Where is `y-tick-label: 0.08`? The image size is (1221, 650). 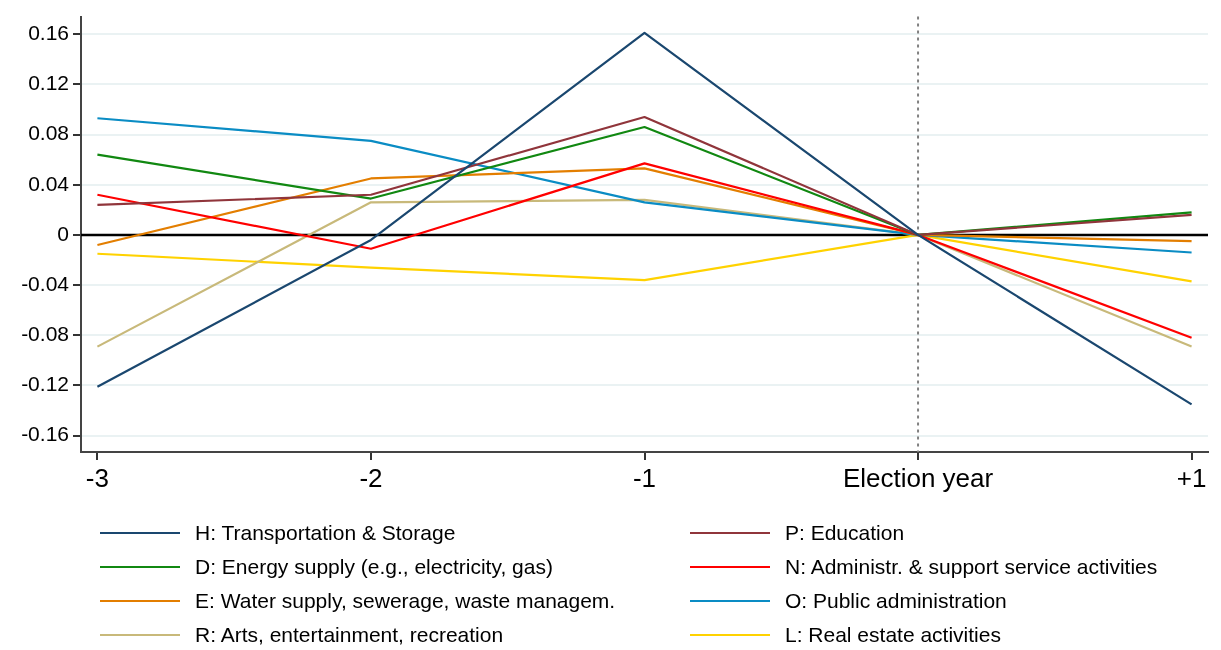
y-tick-label: 0.08 is located at coordinates (48, 133).